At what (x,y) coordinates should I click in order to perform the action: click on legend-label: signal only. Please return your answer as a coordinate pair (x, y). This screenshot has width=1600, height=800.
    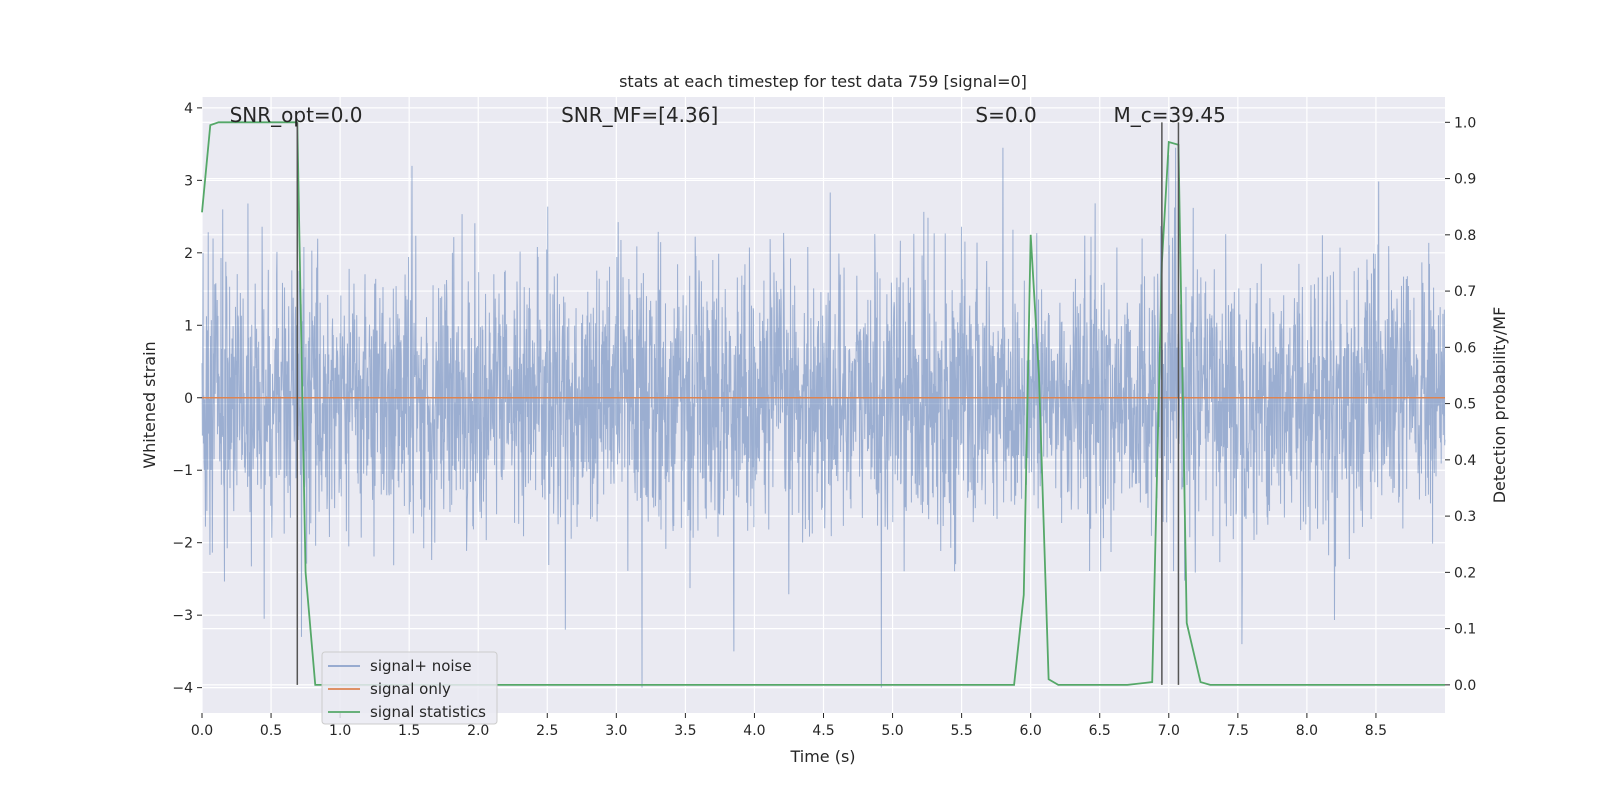
    Looking at the image, I should click on (410, 689).